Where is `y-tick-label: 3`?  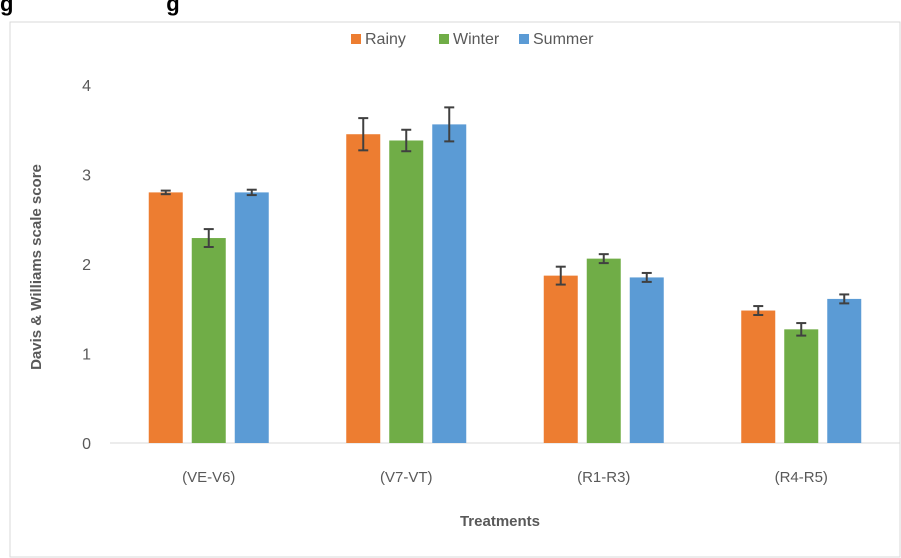
y-tick-label: 3 is located at coordinates (86, 176).